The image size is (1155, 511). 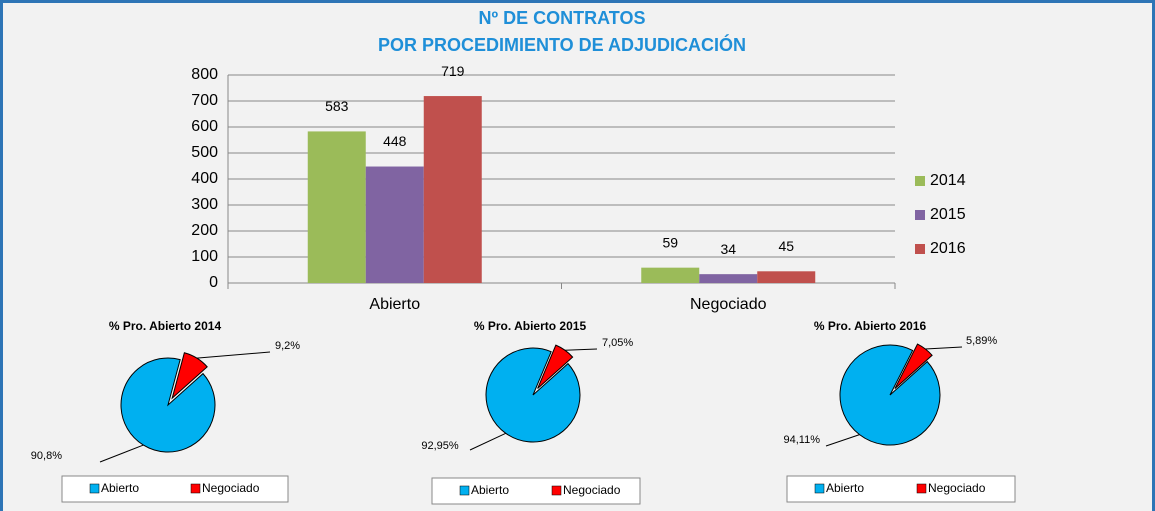 What do you see at coordinates (204, 152) in the screenshot?
I see `y-tick-label: 500` at bounding box center [204, 152].